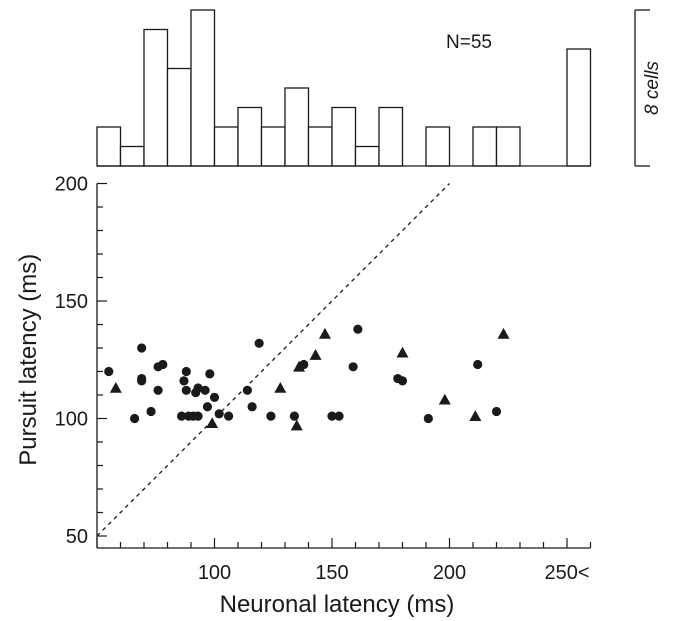 The width and height of the screenshot is (673, 621). Describe the element at coordinates (566, 573) in the screenshot. I see `x-tick-label: 250<` at that location.